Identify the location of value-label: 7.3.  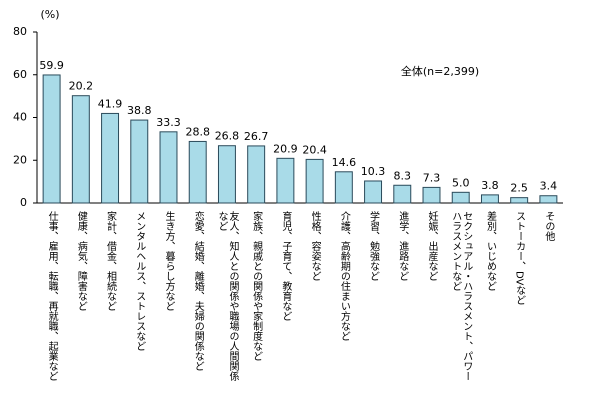
(432, 177).